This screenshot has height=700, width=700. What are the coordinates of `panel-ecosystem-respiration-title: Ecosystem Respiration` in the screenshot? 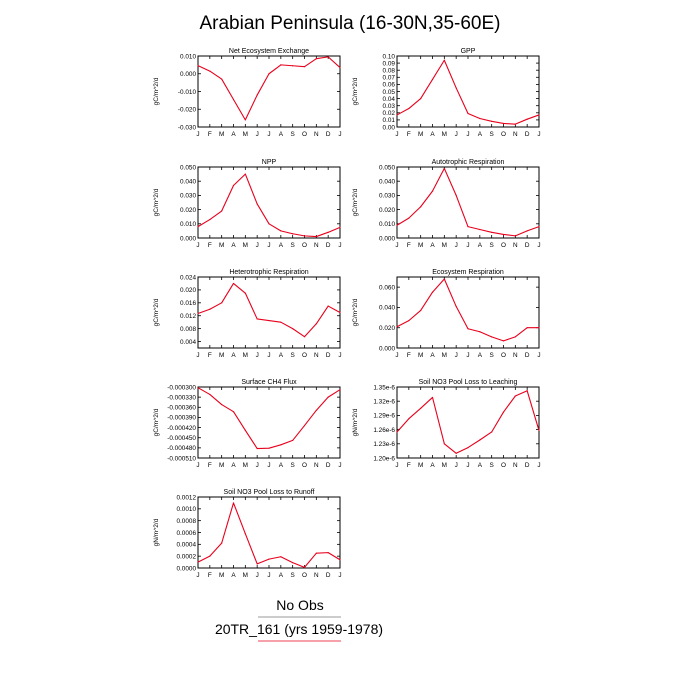 It's located at (468, 272).